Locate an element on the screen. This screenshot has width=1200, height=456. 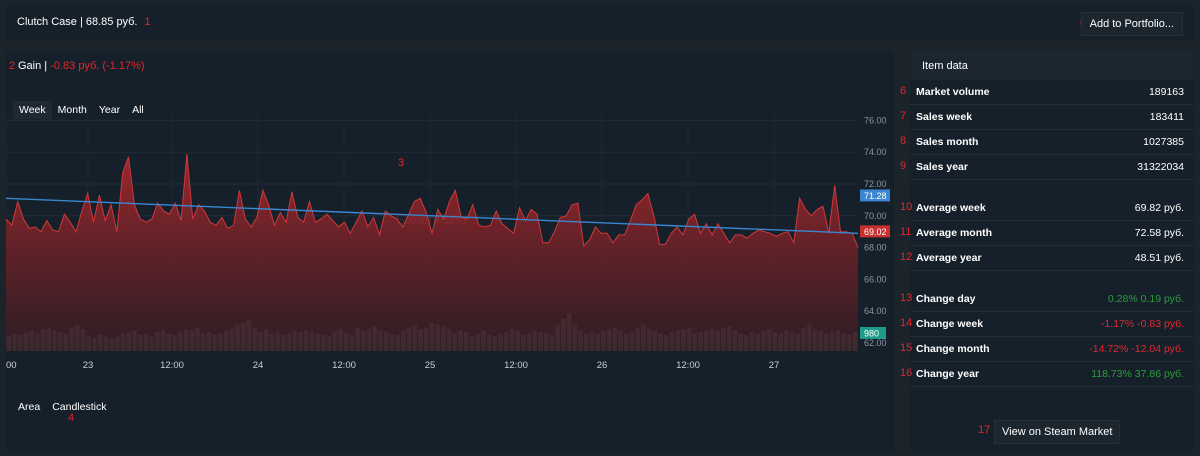
row-marker: 6 is located at coordinates (903, 91).